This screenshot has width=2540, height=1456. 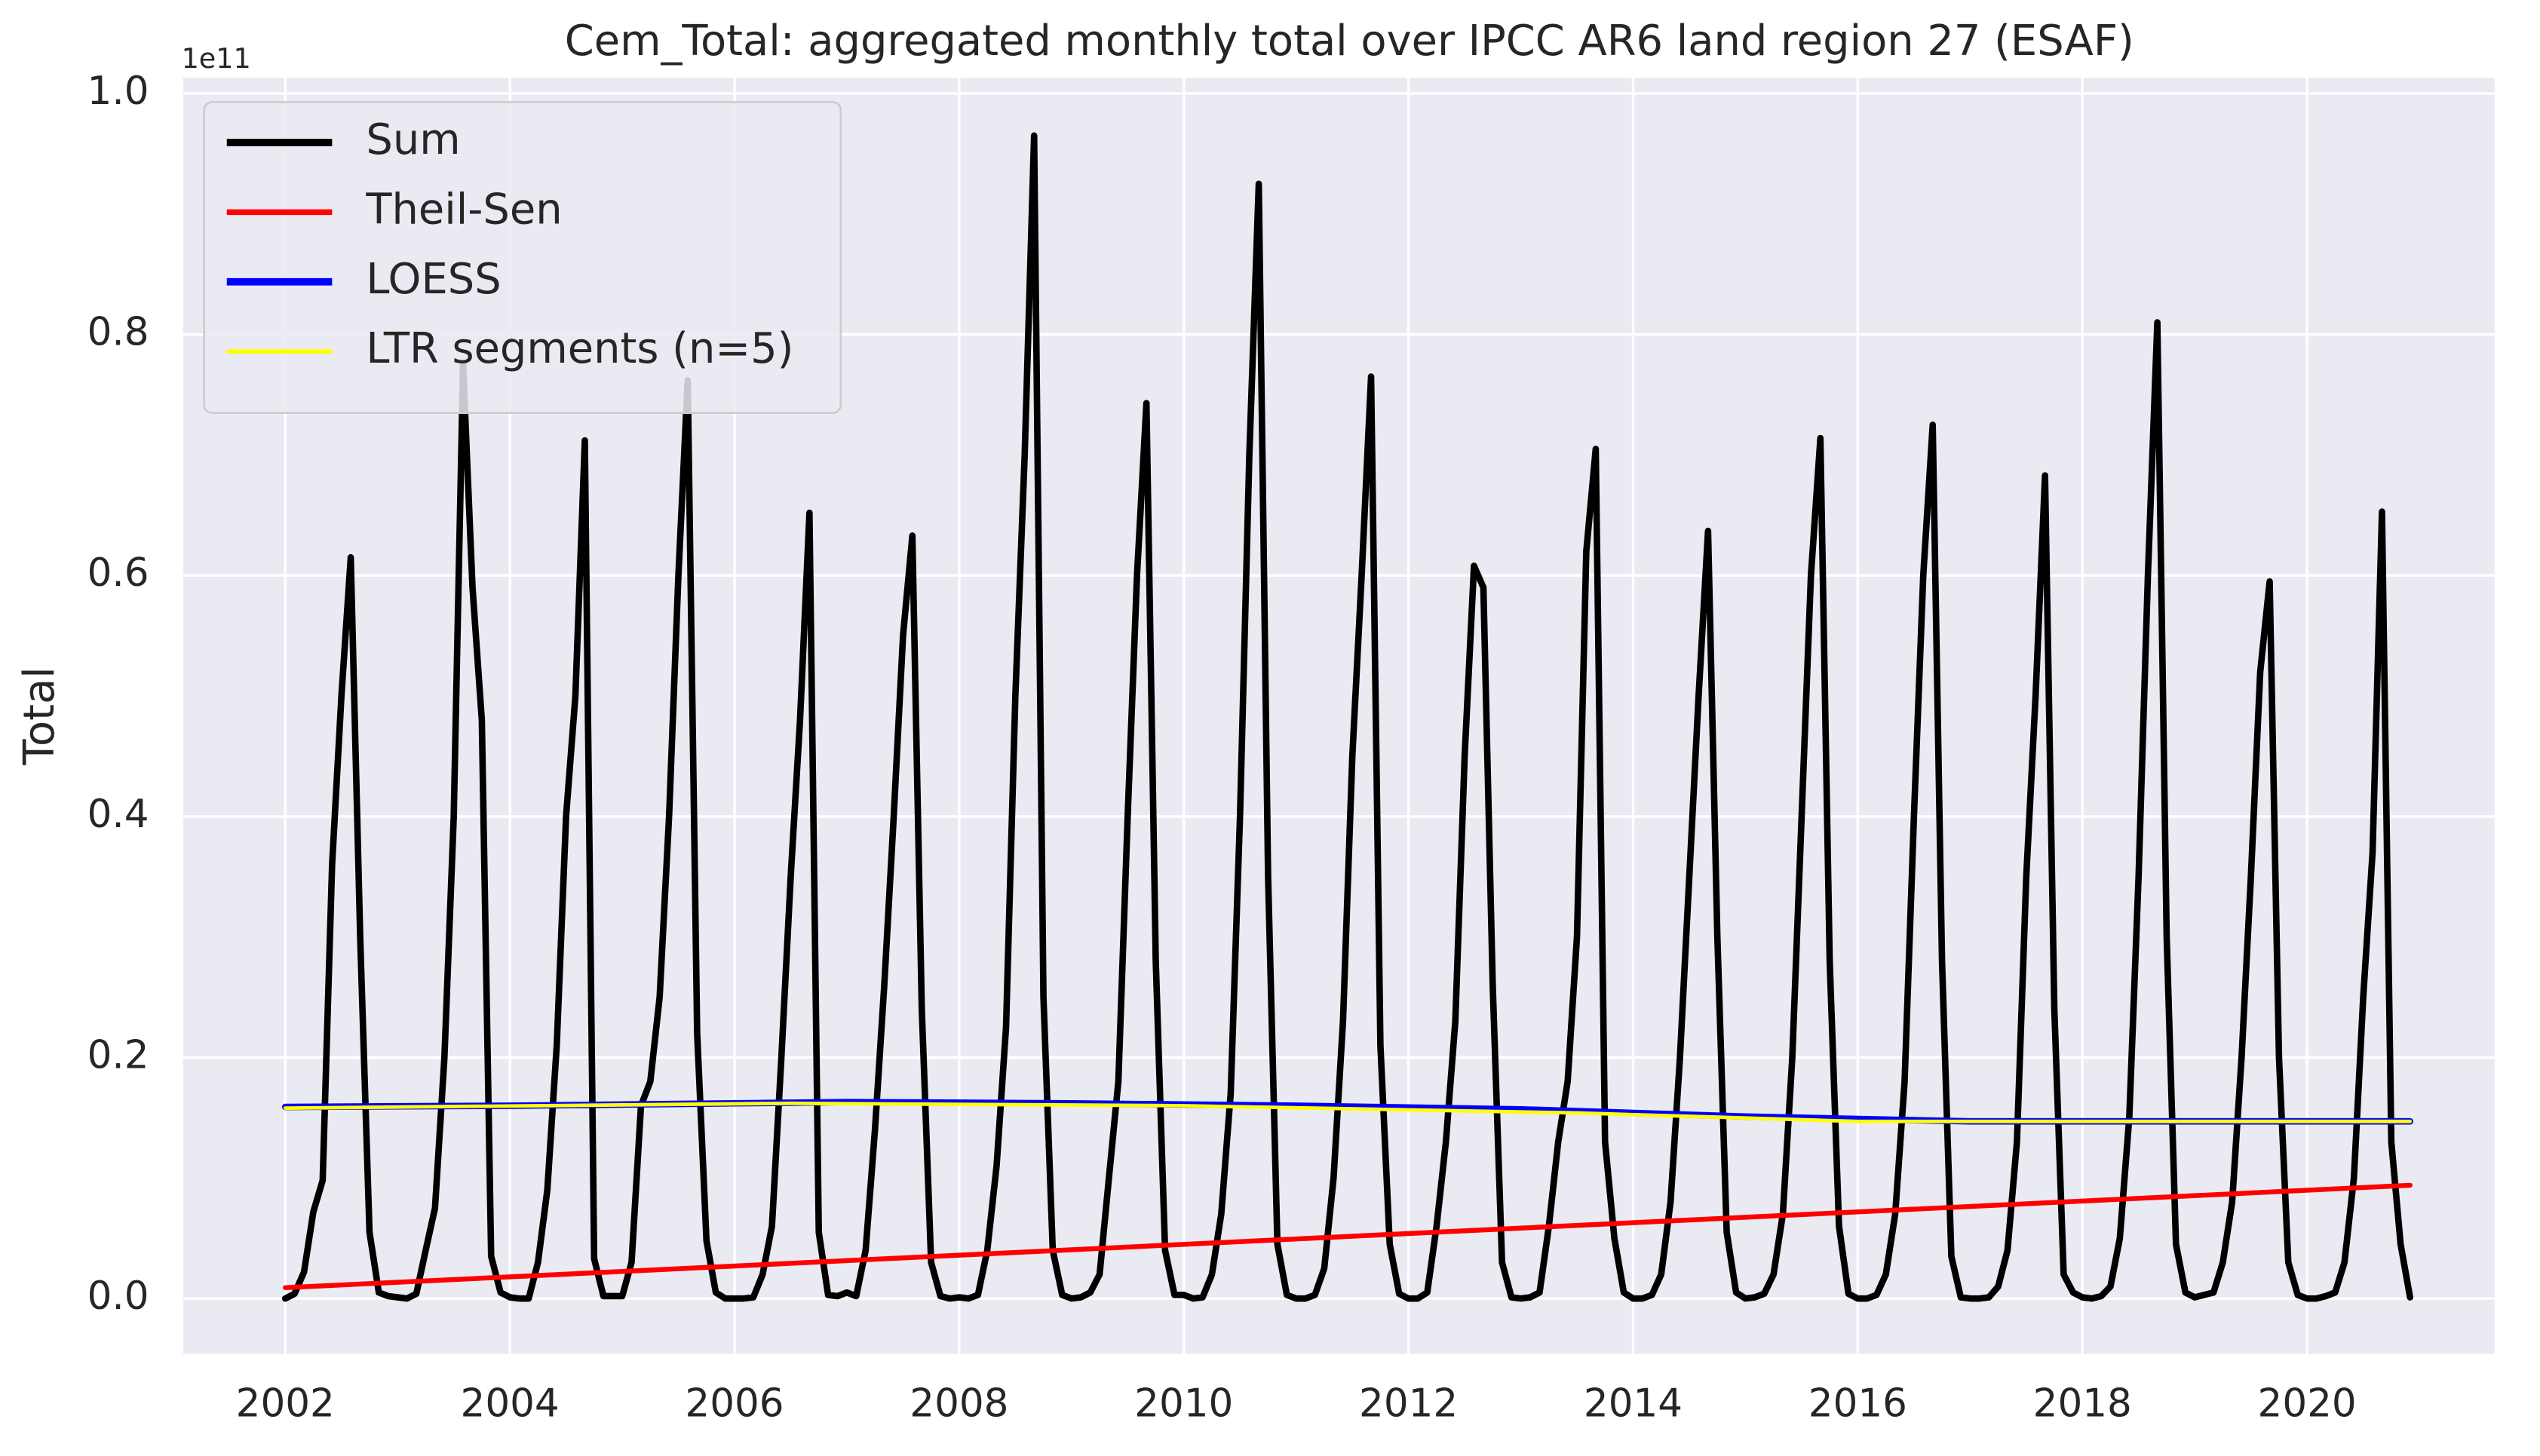 What do you see at coordinates (1633, 1403) in the screenshot?
I see `x-tick-label: 2014` at bounding box center [1633, 1403].